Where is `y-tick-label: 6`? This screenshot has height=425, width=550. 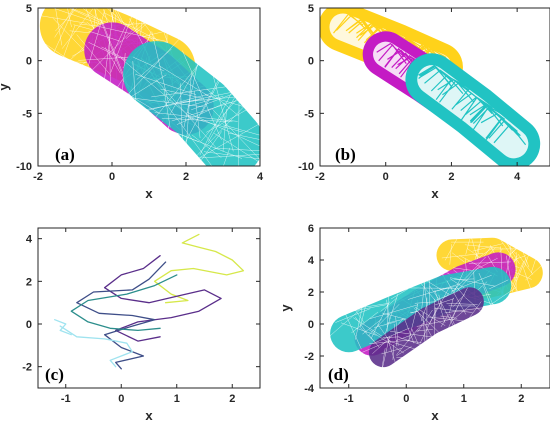 y-tick-label: 6 is located at coordinates (311, 229).